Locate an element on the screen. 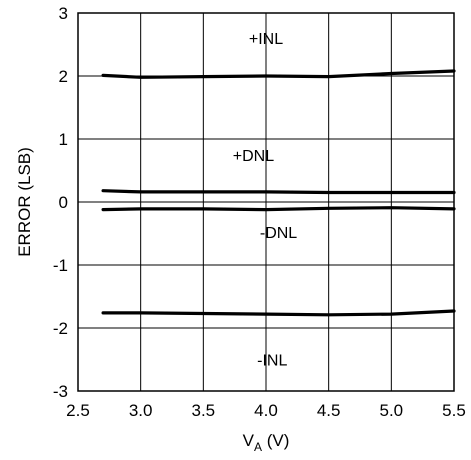 The image size is (471, 460). series-annotation: +DNL is located at coordinates (253, 156).